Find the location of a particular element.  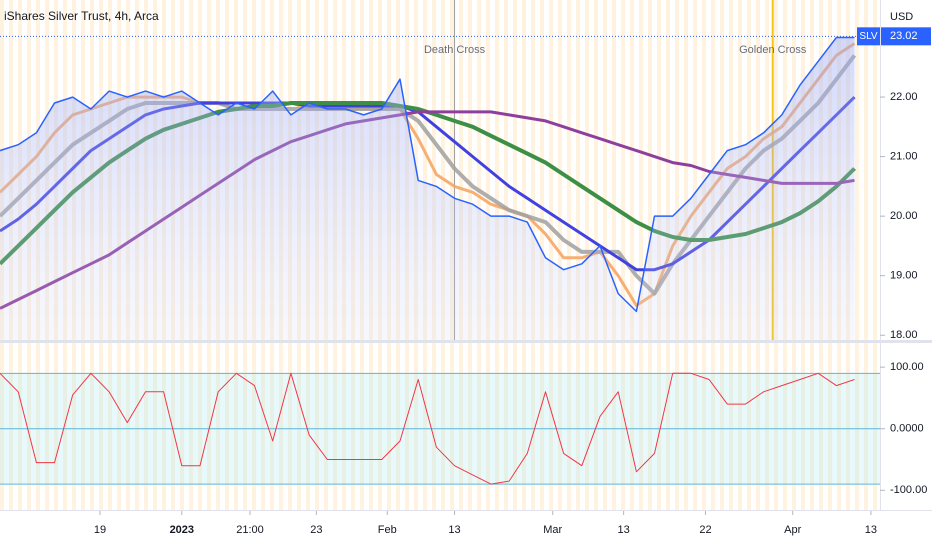

x-tick-label: 2023 is located at coordinates (182, 530).